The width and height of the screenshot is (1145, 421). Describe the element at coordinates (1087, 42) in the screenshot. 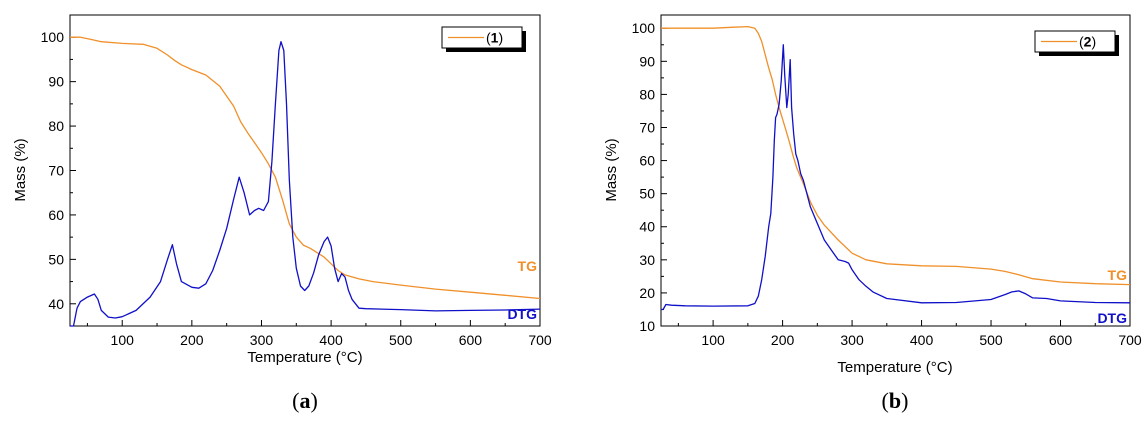

I see `legend-label-b: (2)` at that location.